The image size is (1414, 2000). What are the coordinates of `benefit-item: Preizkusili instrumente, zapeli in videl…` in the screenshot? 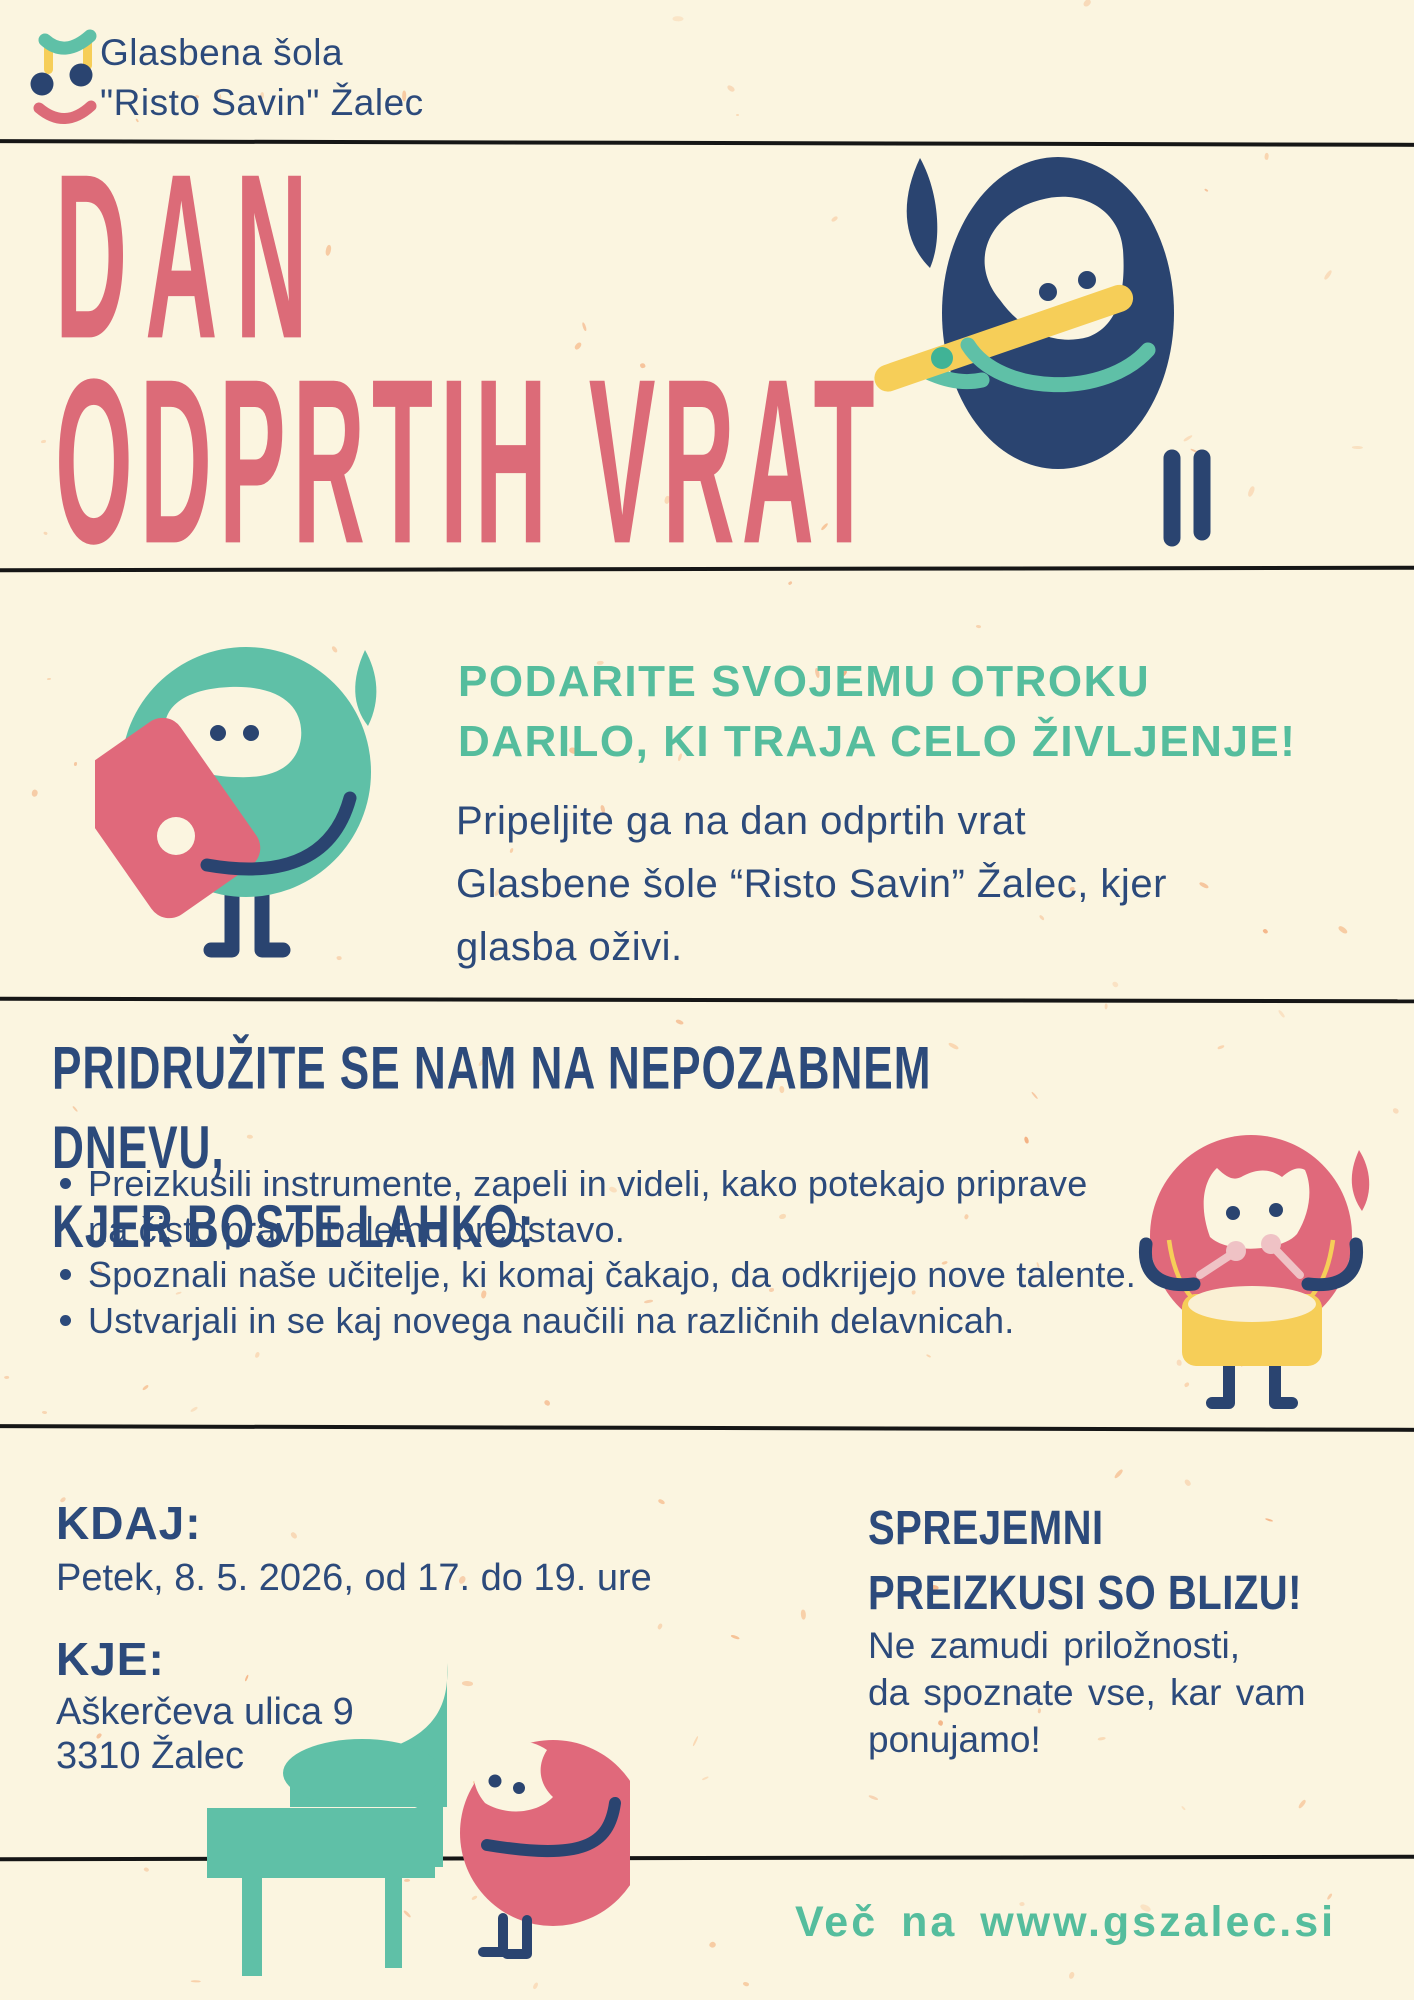 It's located at (597, 1206).